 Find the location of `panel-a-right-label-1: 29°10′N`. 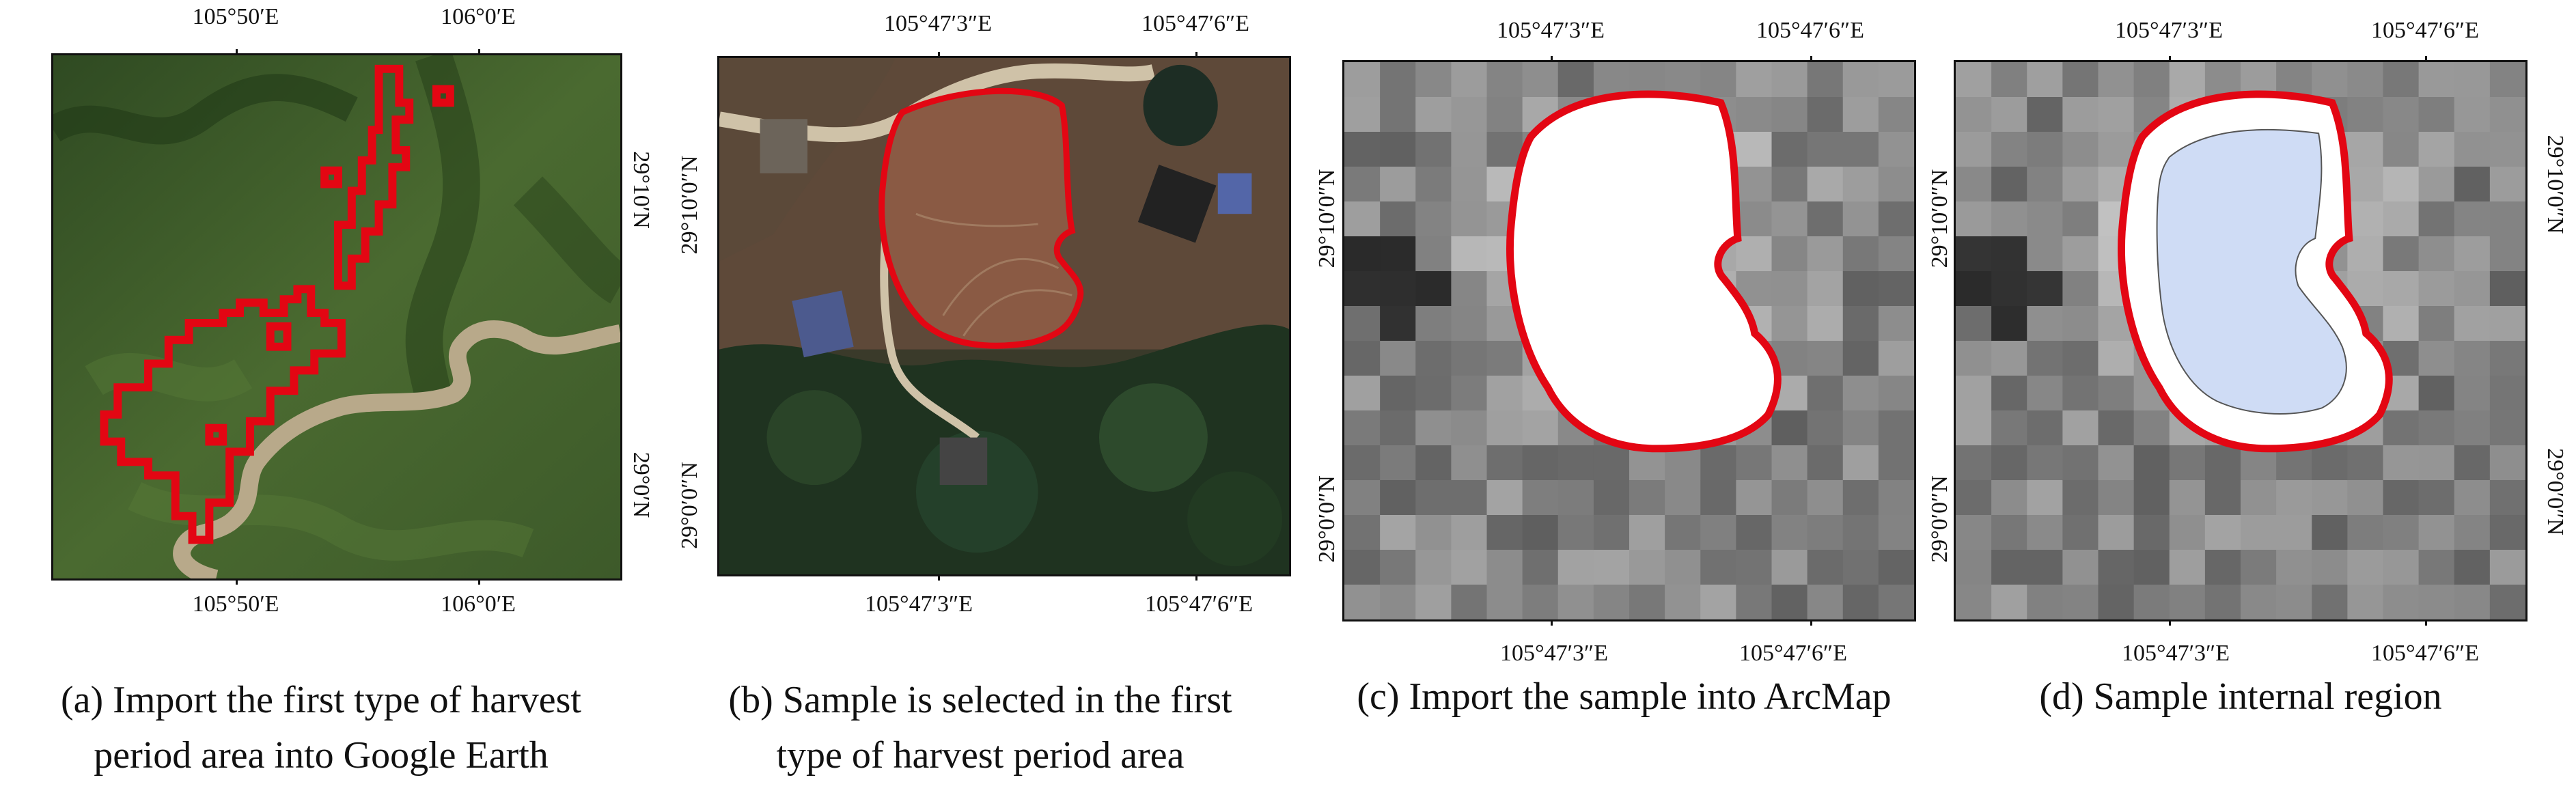

panel-a-right-label-1: 29°10′N is located at coordinates (641, 190).